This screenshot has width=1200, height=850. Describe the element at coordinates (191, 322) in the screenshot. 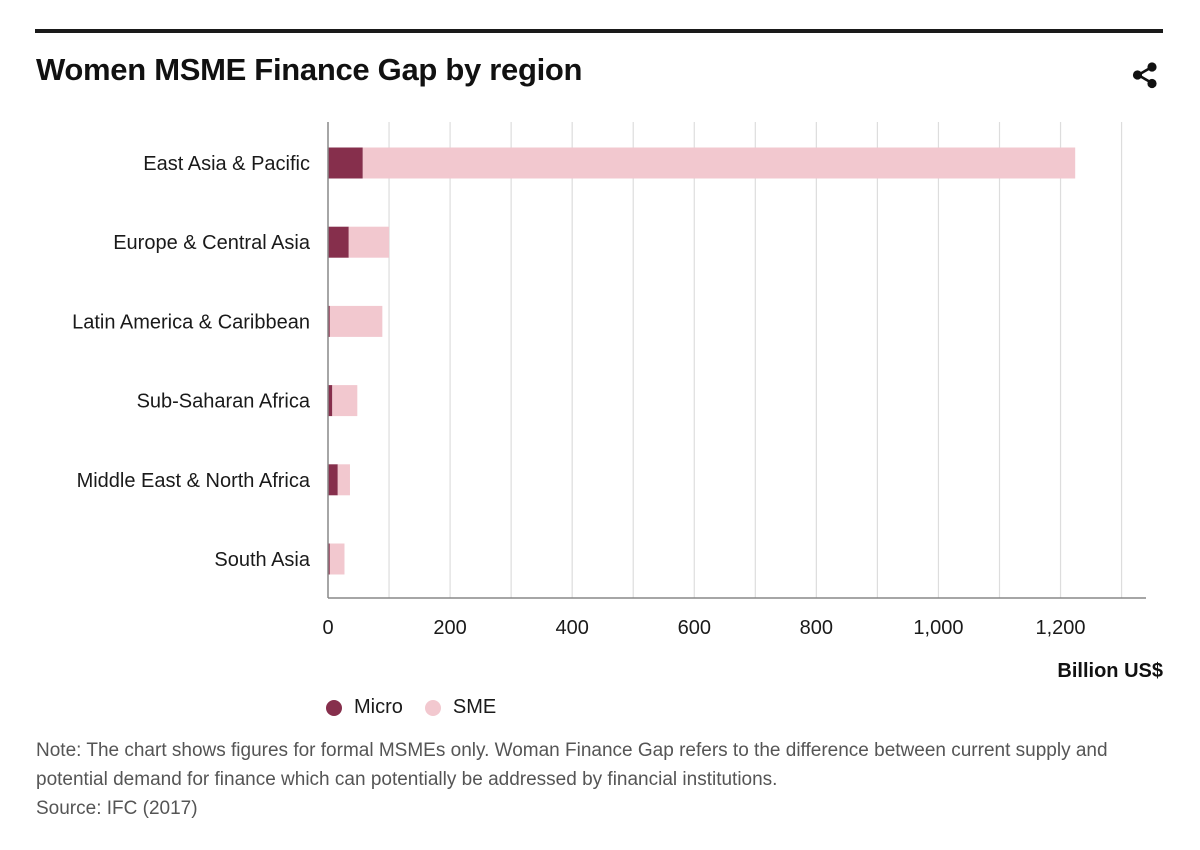

I see `category-label: Latin America & Caribbean` at that location.